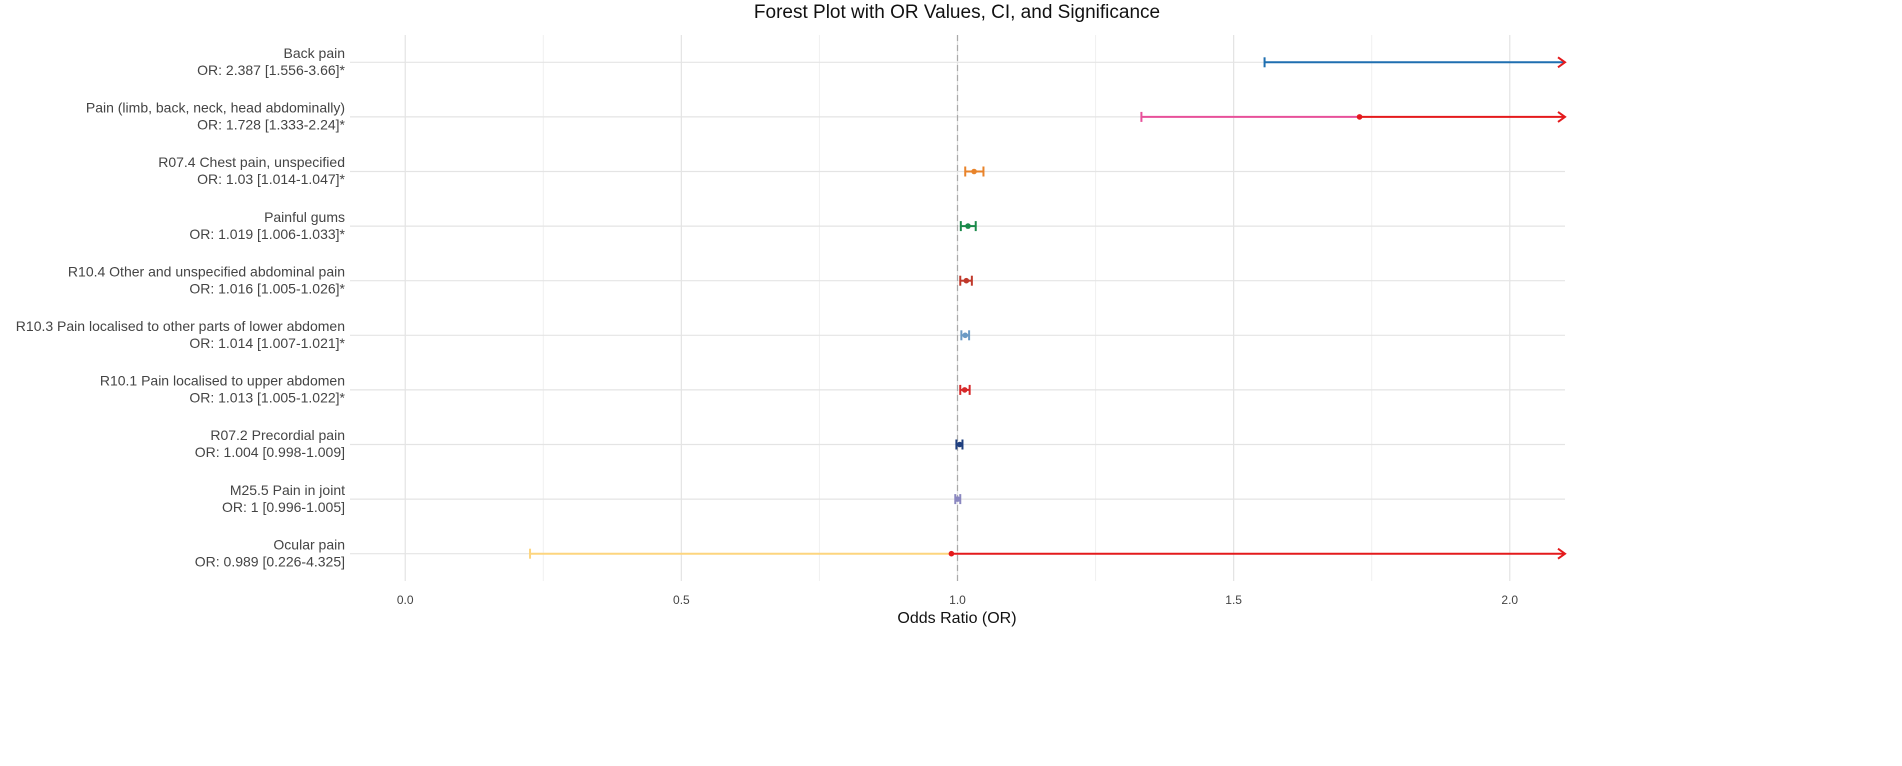 The height and width of the screenshot is (766, 1902). I want to click on x-tick-label: 0.5, so click(681, 600).